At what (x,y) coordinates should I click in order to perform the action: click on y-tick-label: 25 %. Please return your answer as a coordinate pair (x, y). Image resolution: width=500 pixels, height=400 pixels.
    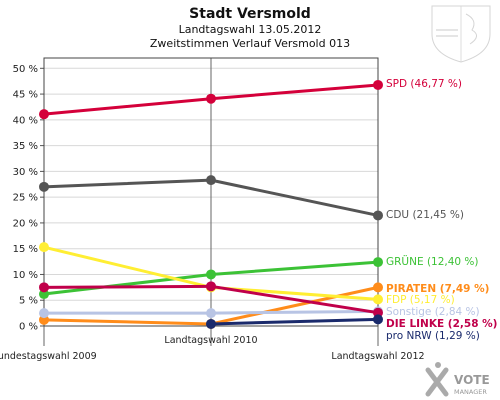
    Looking at the image, I should click on (25, 198).